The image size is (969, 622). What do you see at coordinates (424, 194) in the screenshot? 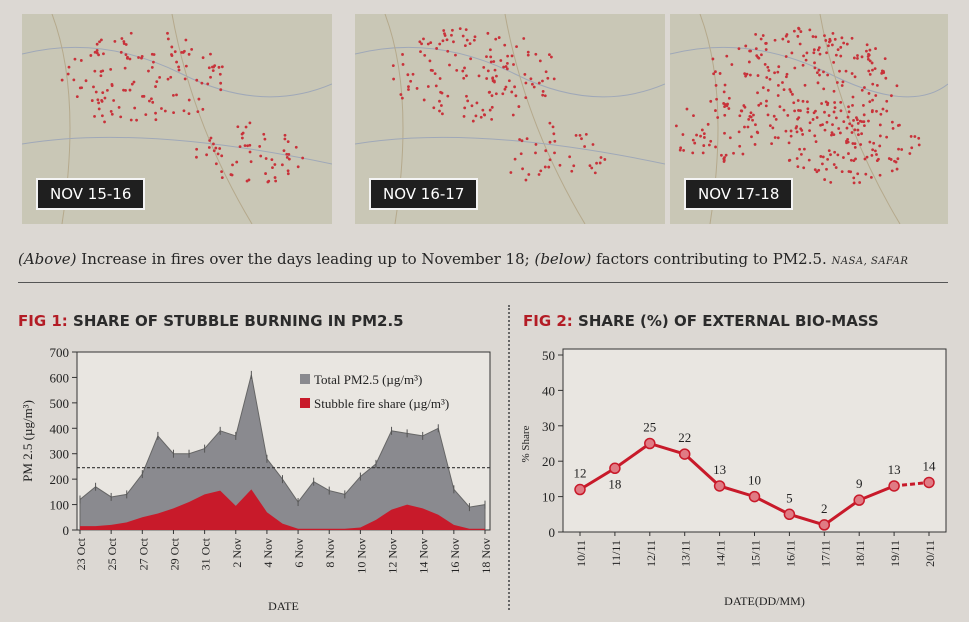
I see `map-date-label: NOV 16-17` at bounding box center [424, 194].